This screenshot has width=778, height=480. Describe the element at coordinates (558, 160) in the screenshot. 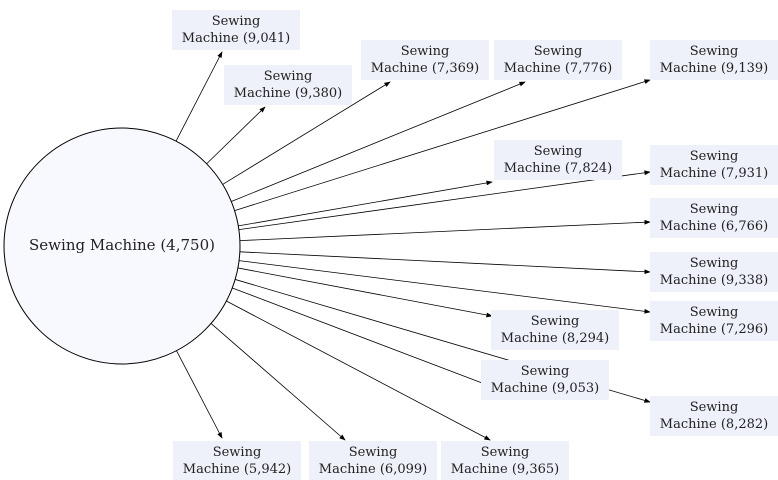

I see `node: Sewing Machine (7,824)` at that location.